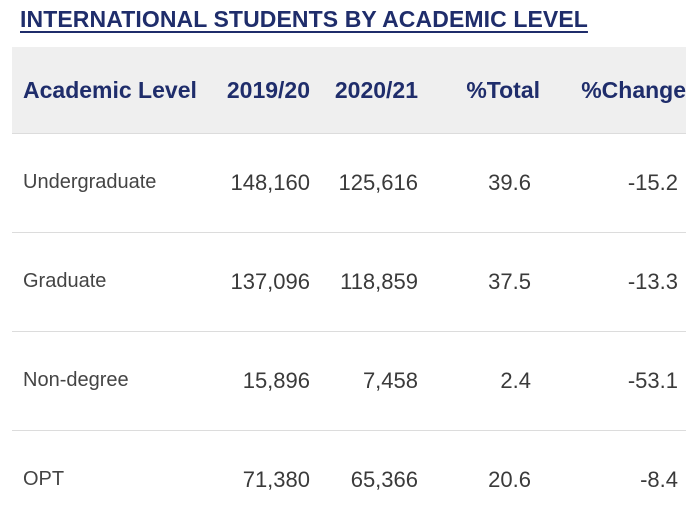  What do you see at coordinates (276, 479) in the screenshot?
I see `cell-2019-20: 71,380` at bounding box center [276, 479].